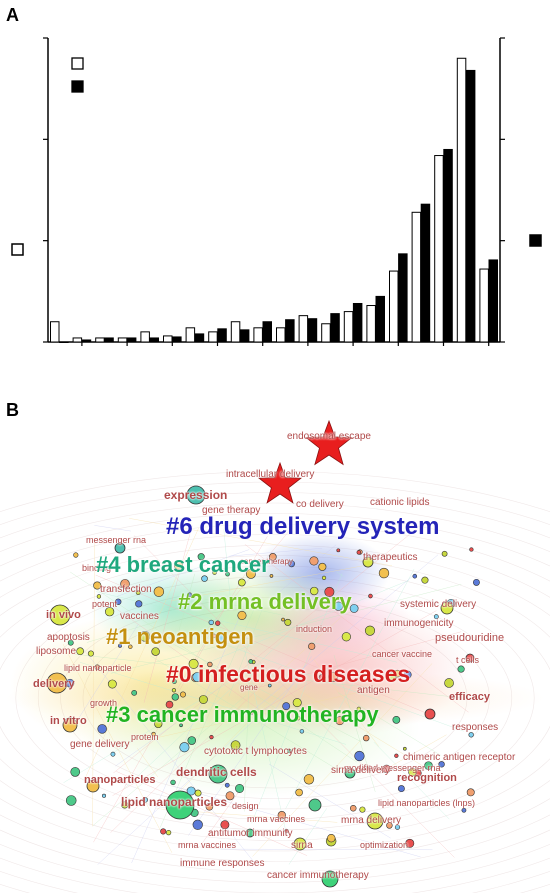 This screenshot has height=893, width=550. Describe the element at coordinates (265, 601) in the screenshot. I see `cluster-label: #2 mrna delivery` at that location.